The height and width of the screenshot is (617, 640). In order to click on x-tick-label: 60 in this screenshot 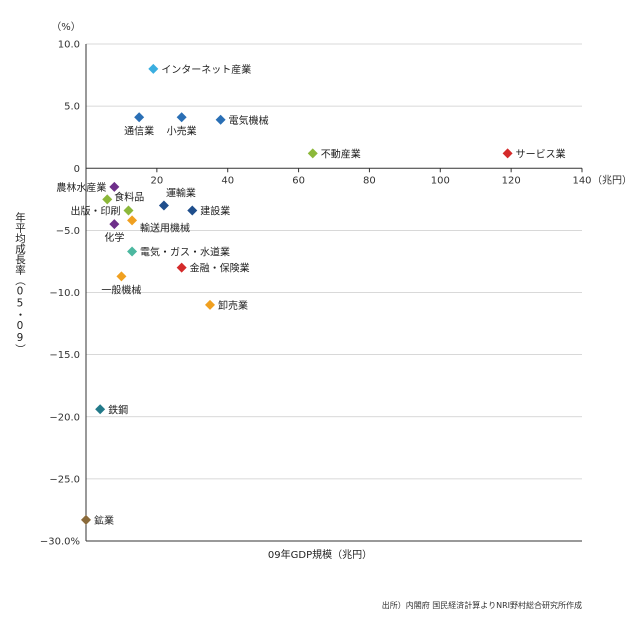, I will do `click(298, 180)`.